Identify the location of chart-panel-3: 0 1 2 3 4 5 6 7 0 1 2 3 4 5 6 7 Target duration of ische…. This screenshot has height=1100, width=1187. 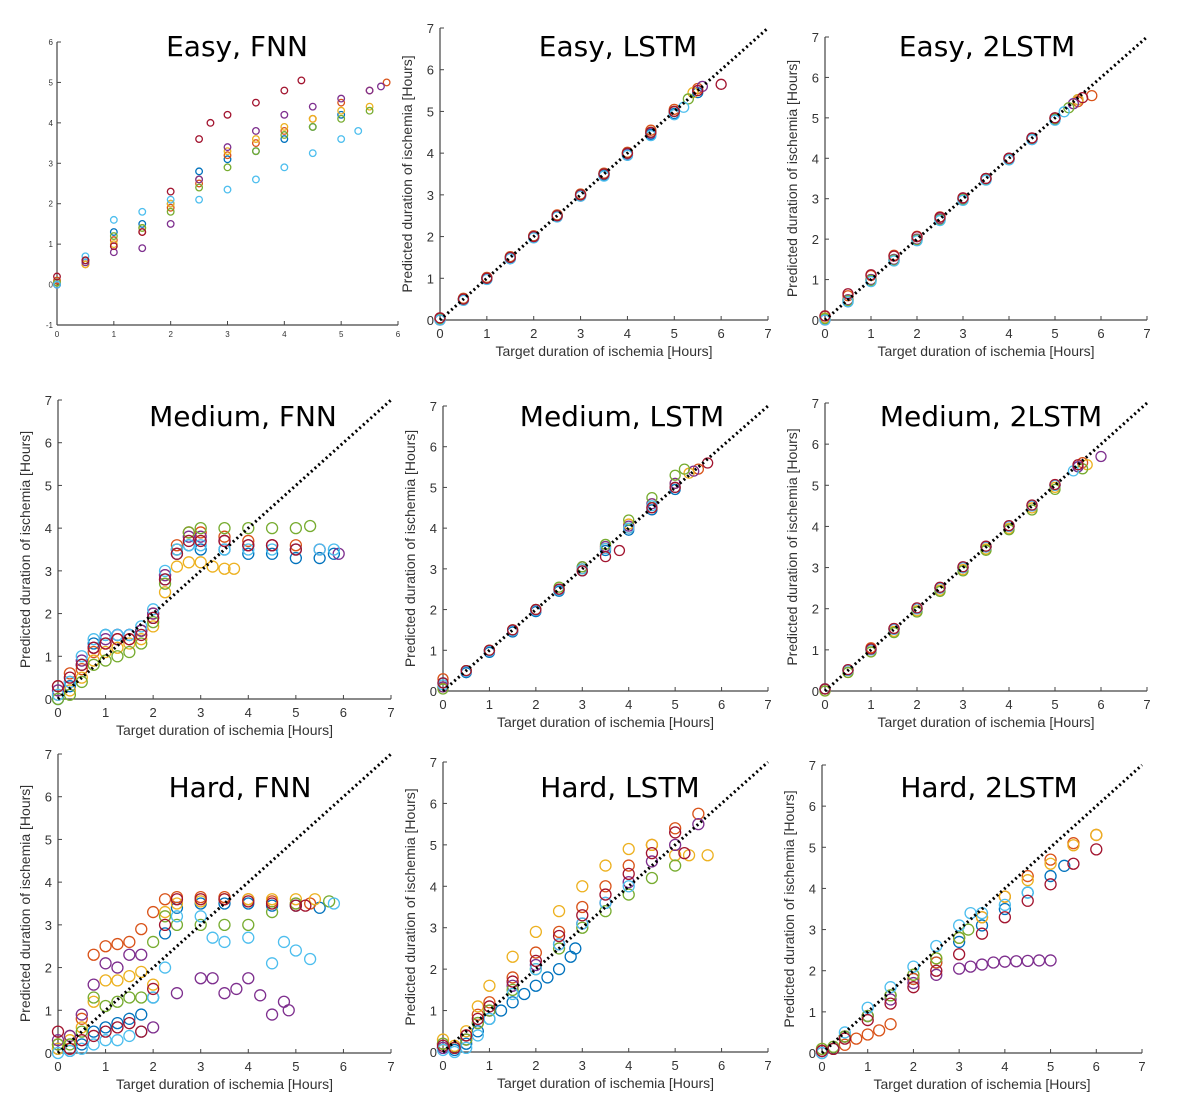
(967, 194).